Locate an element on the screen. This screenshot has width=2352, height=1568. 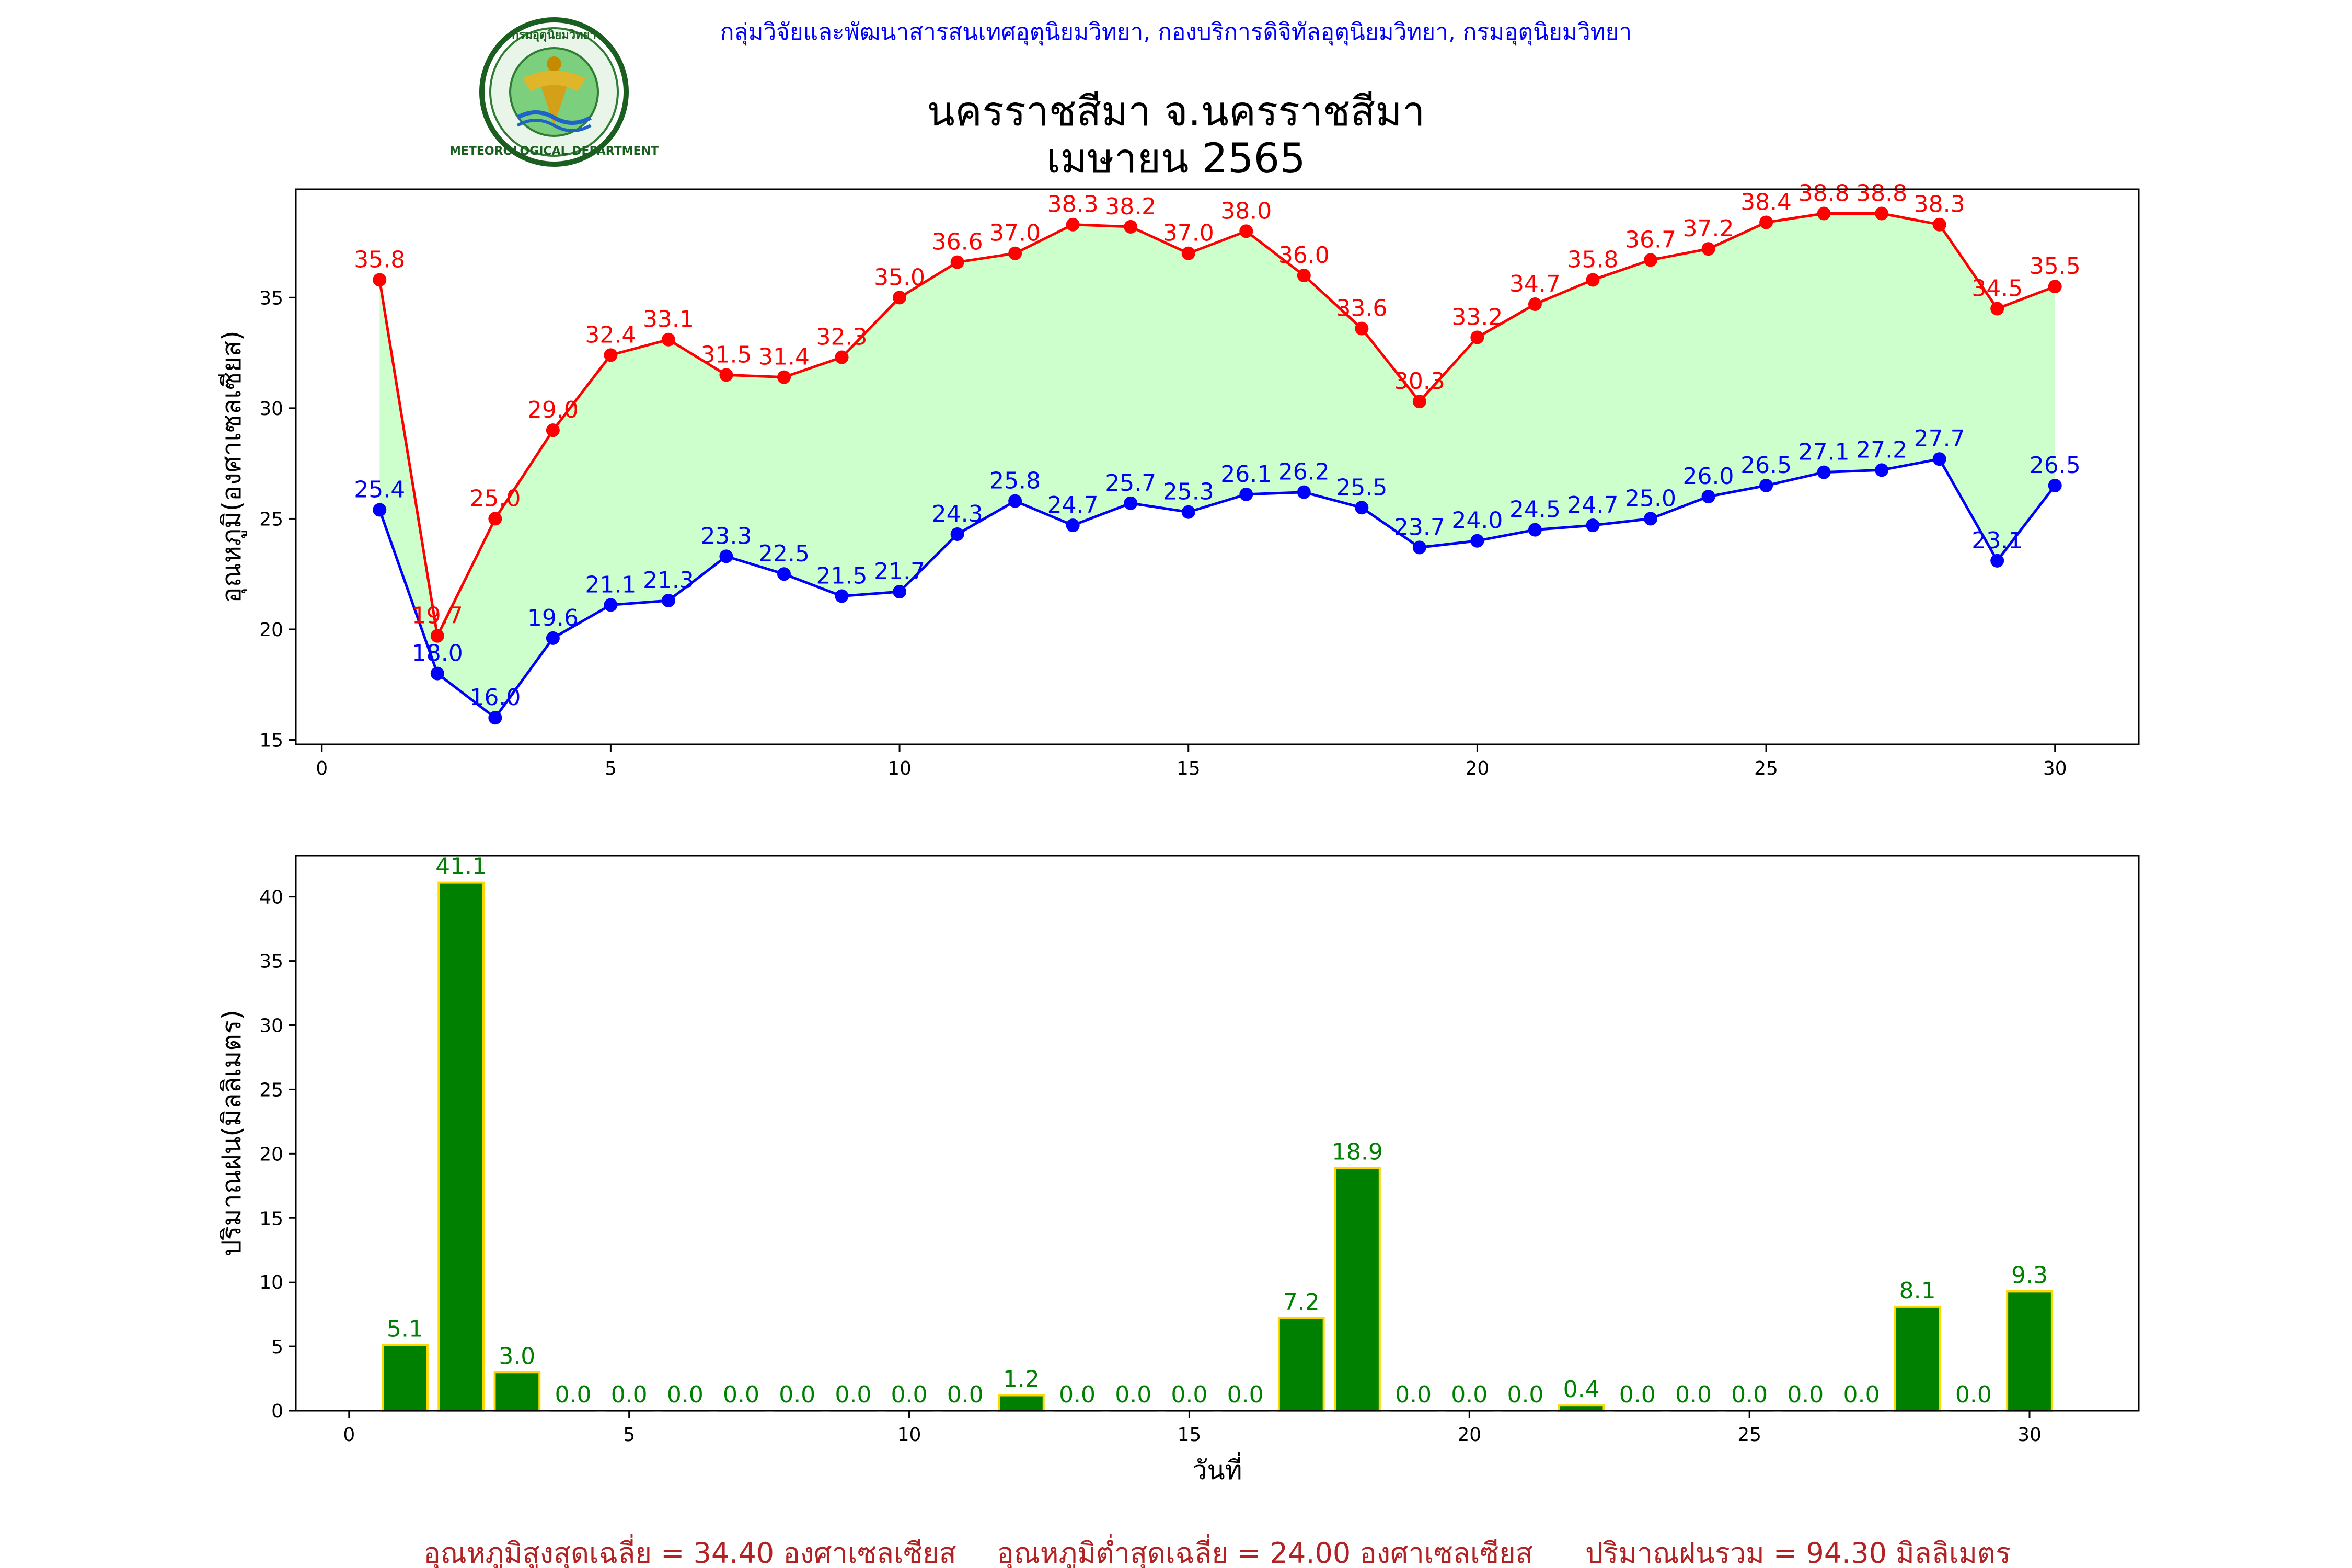
min-temp-data-label: 16.0 is located at coordinates (495, 697).